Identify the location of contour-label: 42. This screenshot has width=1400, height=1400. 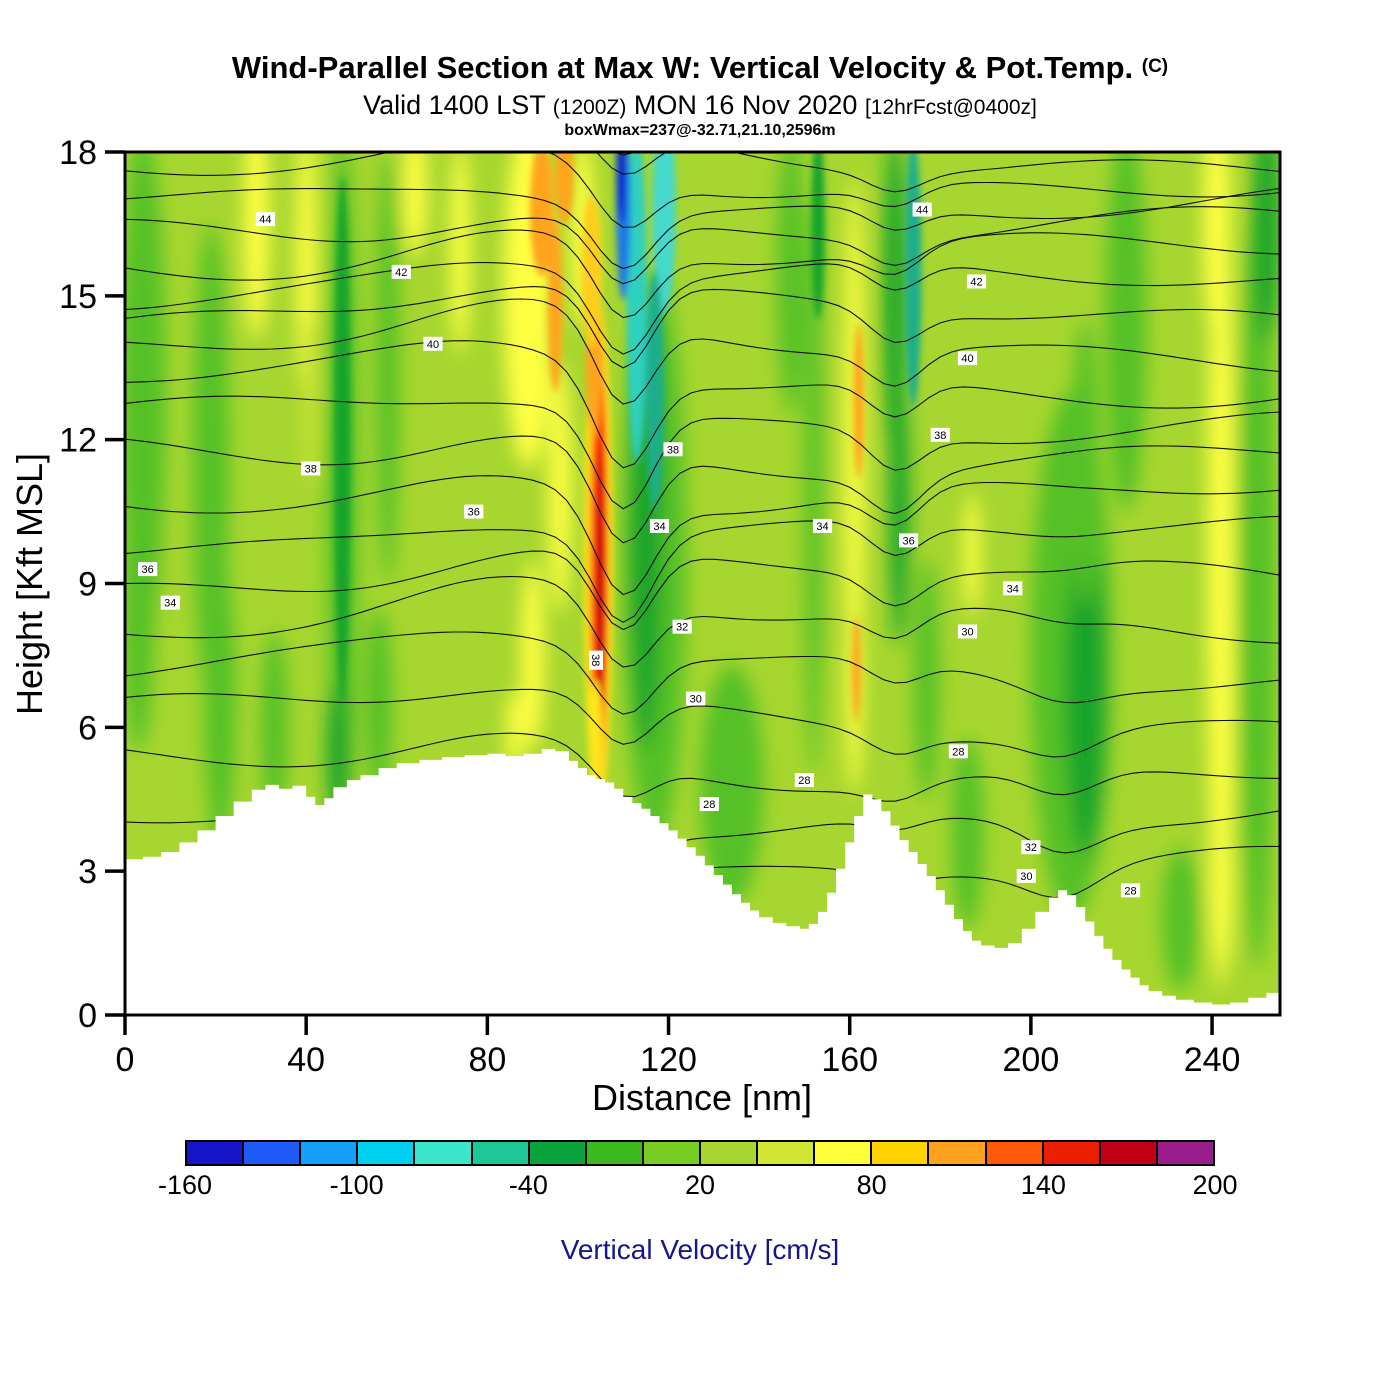
(401, 271).